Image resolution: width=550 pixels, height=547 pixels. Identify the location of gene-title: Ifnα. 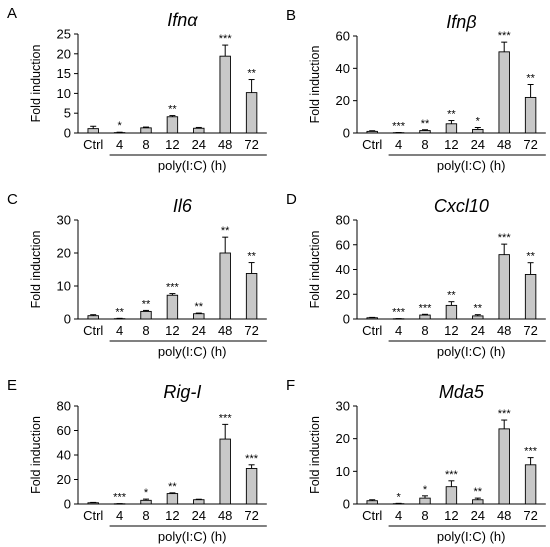
(182, 20).